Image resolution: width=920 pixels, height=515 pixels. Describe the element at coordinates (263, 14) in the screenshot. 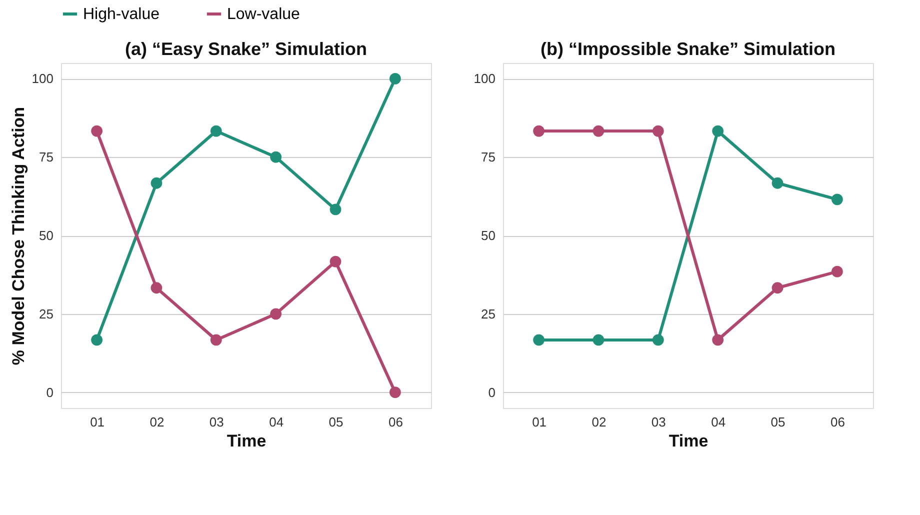

I see `legend-label: Low-value` at that location.